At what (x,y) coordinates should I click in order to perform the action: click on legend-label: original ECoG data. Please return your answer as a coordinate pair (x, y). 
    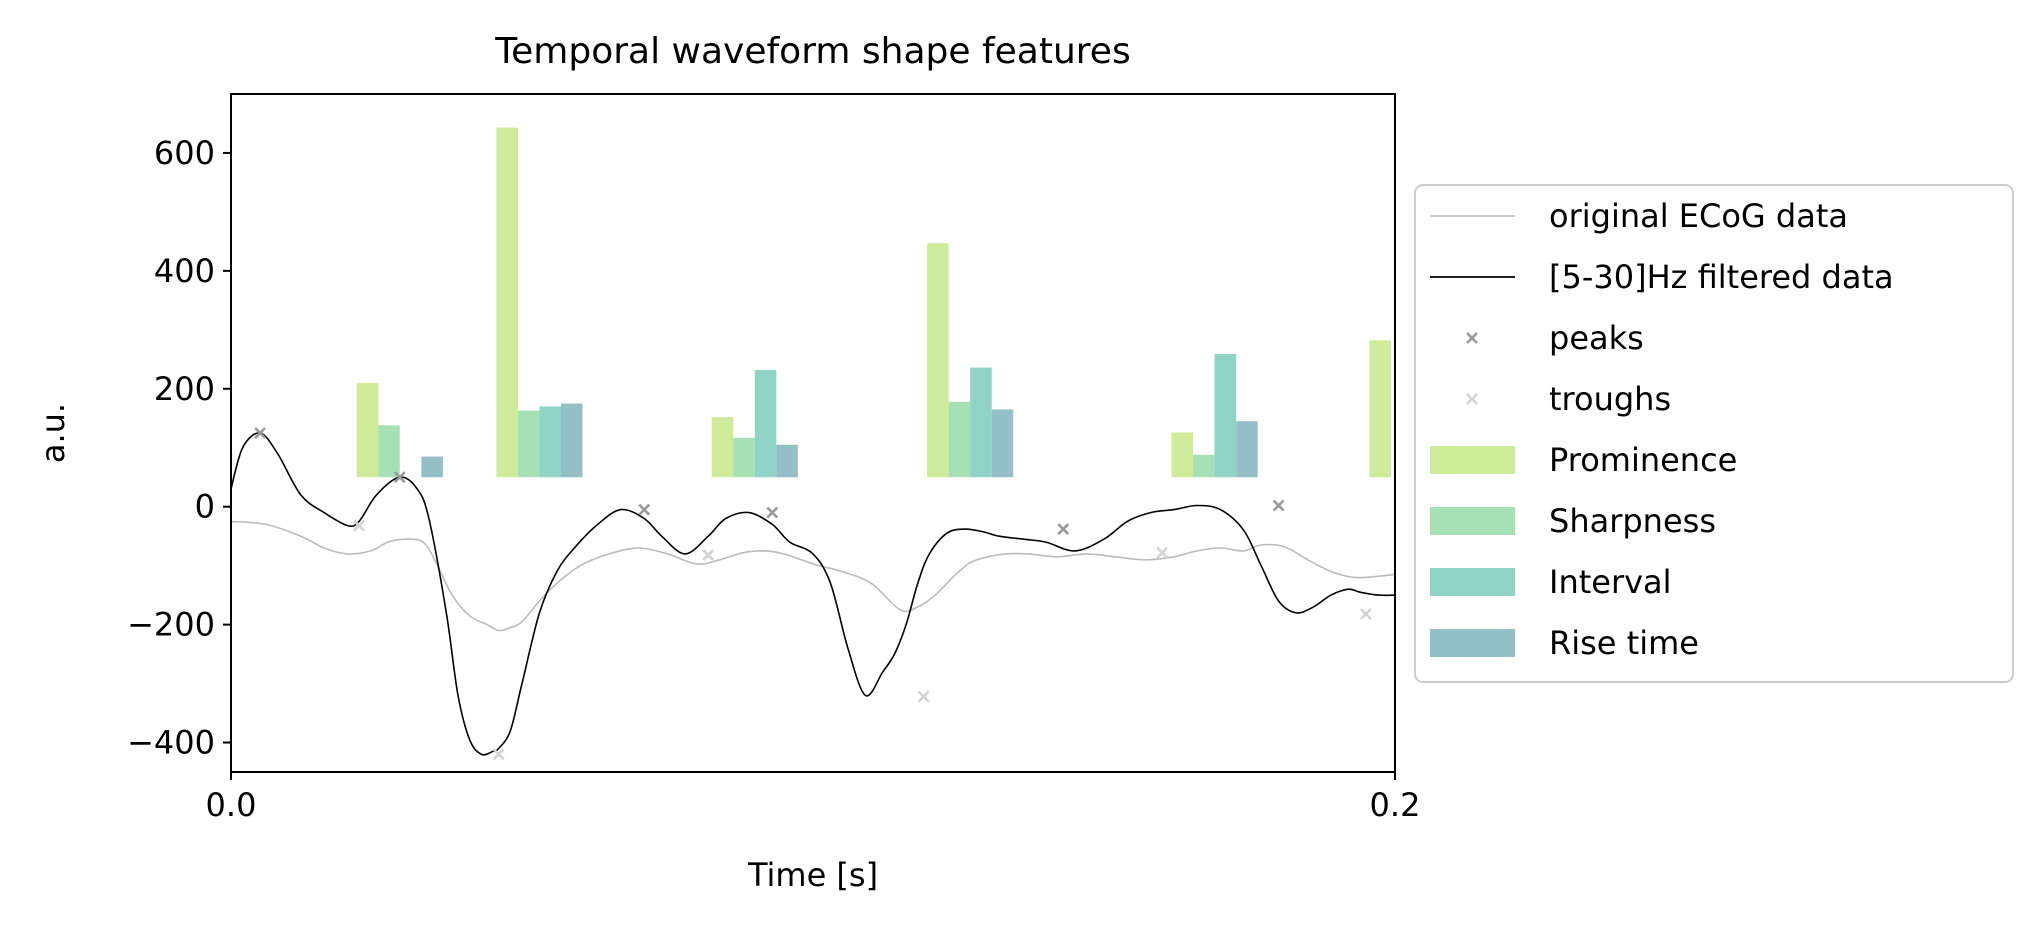
    Looking at the image, I should click on (1698, 216).